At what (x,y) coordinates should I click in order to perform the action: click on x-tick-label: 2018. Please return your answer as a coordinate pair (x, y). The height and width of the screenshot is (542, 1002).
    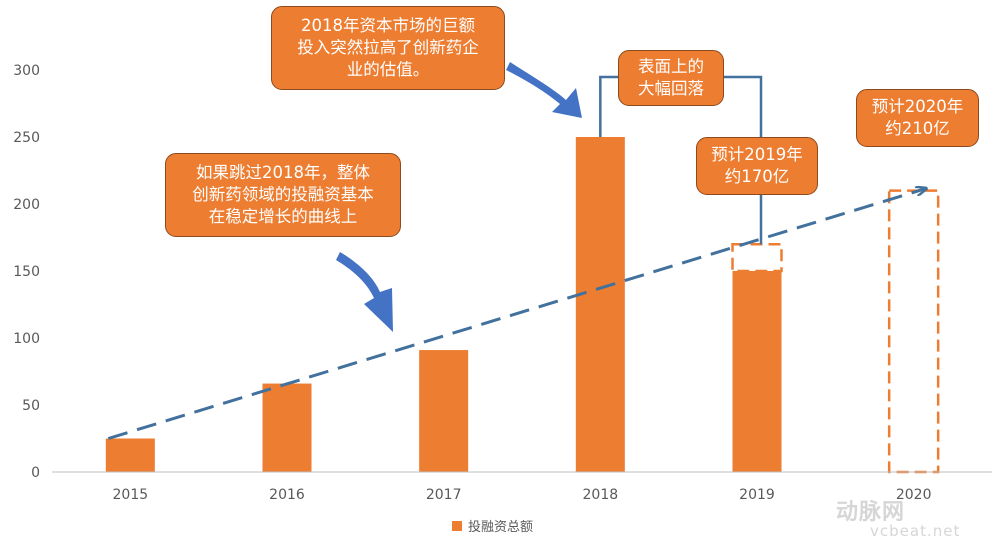
    Looking at the image, I should click on (601, 495).